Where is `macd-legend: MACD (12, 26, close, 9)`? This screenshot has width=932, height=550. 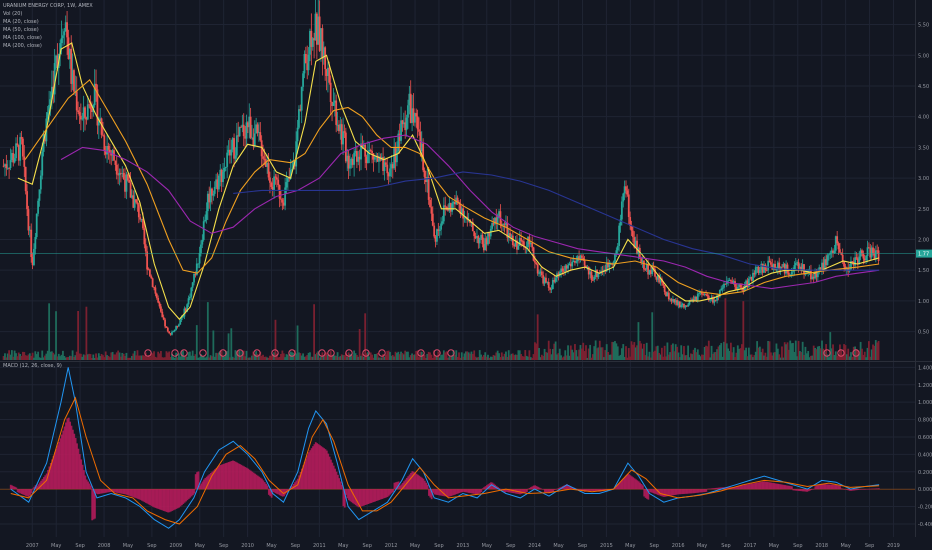
macd-legend: MACD (12, 26, close, 9) is located at coordinates (32, 366).